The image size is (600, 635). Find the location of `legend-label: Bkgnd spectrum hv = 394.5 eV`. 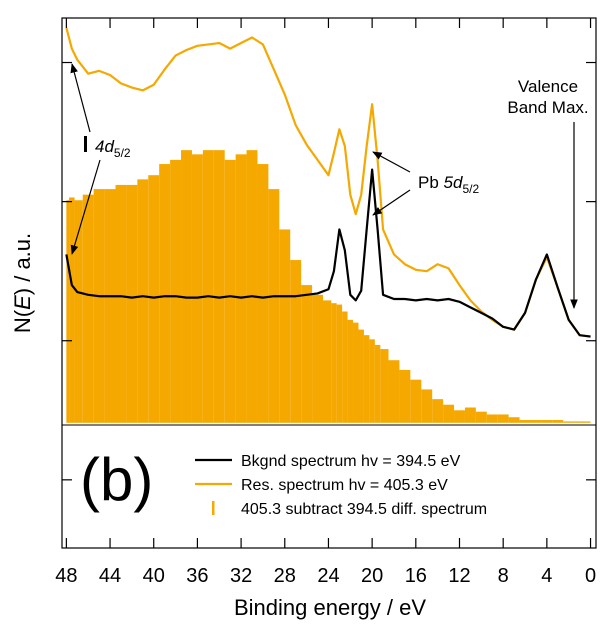

legend-label: Bkgnd spectrum hv = 394.5 eV is located at coordinates (351, 461).